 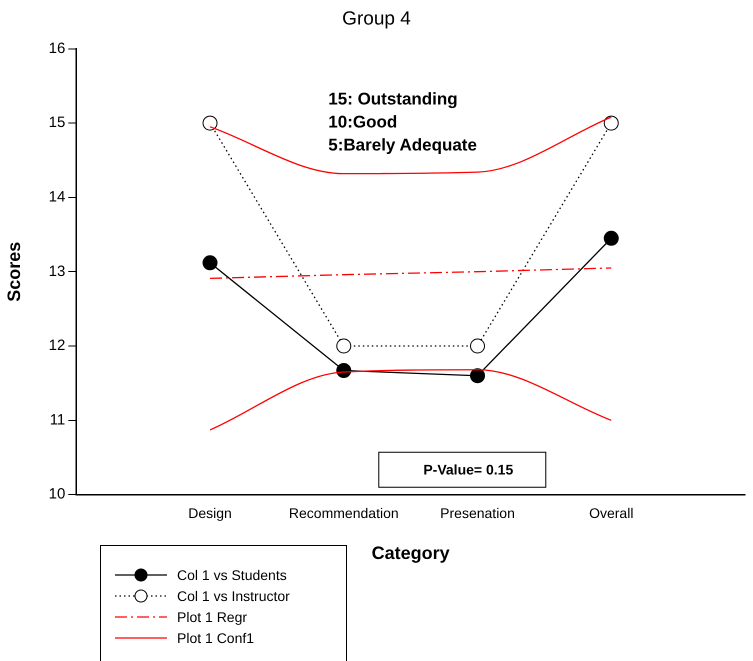 What do you see at coordinates (411, 553) in the screenshot?
I see `x-axis-title: Category` at bounding box center [411, 553].